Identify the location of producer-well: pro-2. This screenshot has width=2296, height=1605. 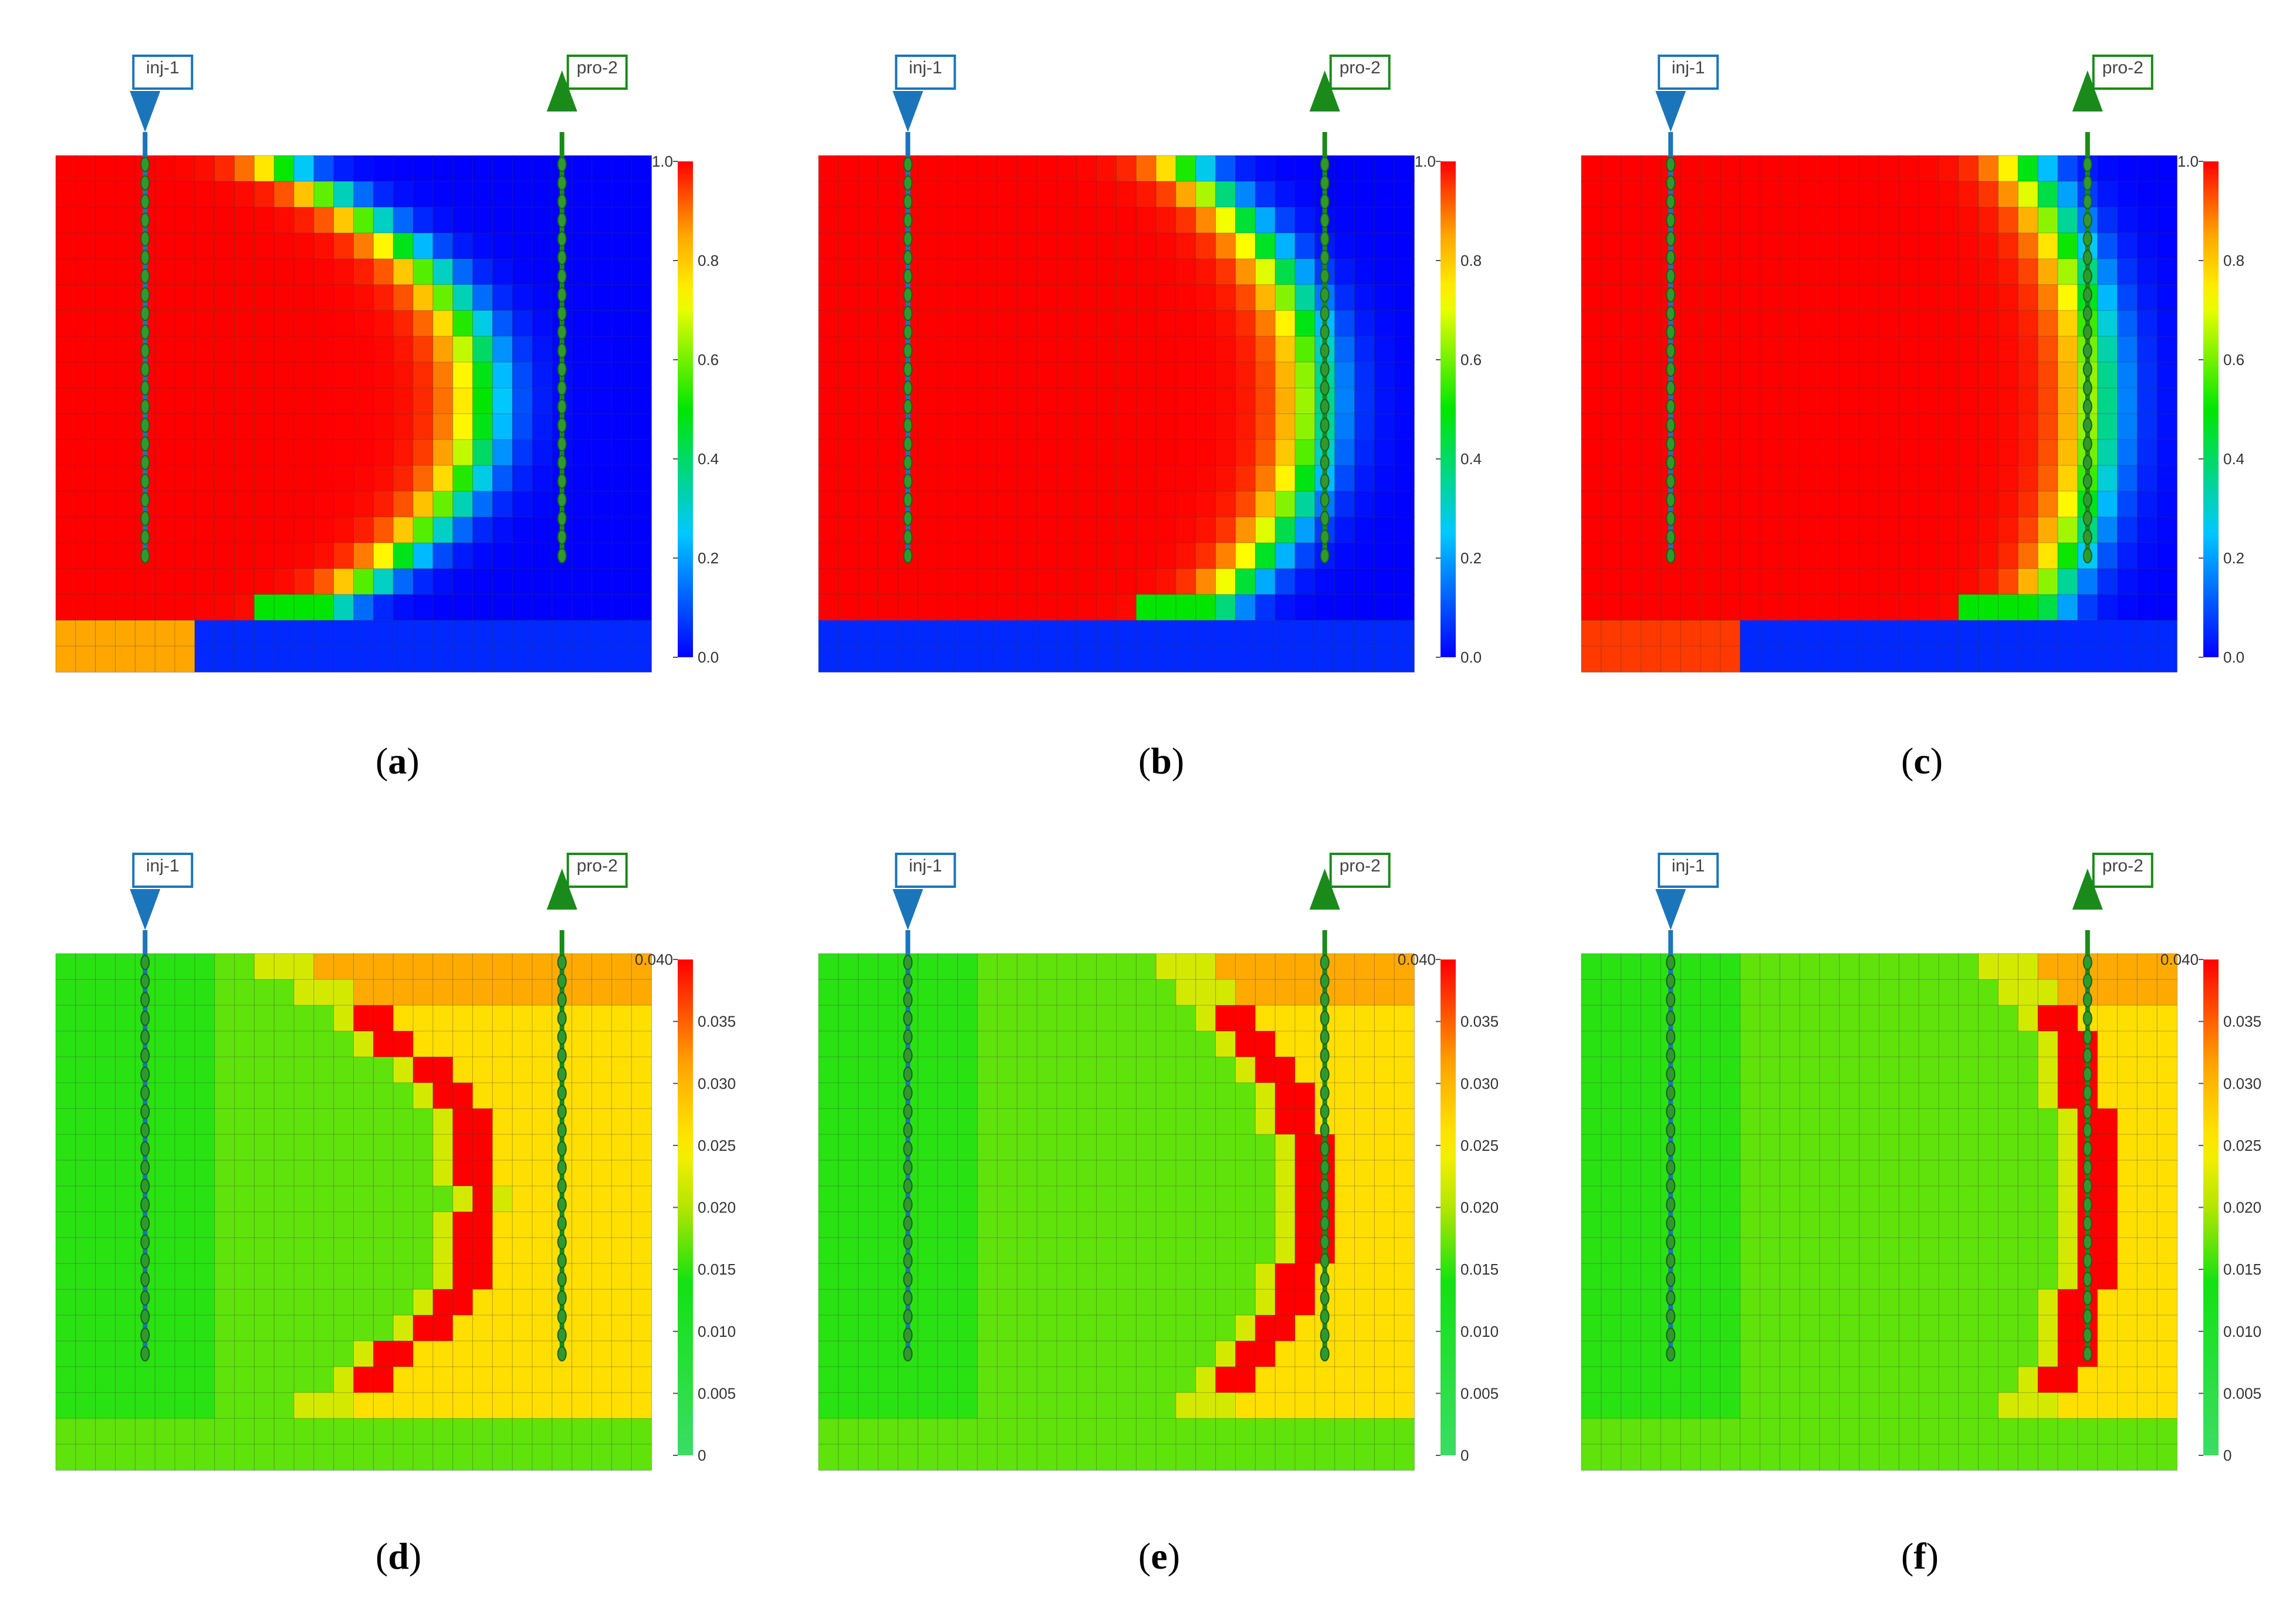
(1350, 309).